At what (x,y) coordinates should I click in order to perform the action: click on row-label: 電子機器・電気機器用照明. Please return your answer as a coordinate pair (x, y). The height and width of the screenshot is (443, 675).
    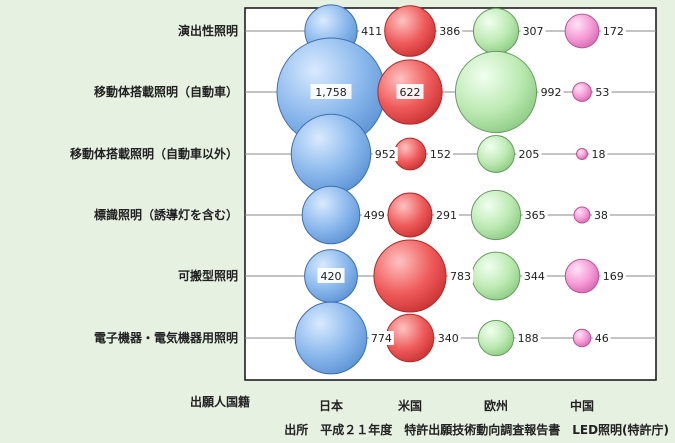
    Looking at the image, I should click on (166, 337).